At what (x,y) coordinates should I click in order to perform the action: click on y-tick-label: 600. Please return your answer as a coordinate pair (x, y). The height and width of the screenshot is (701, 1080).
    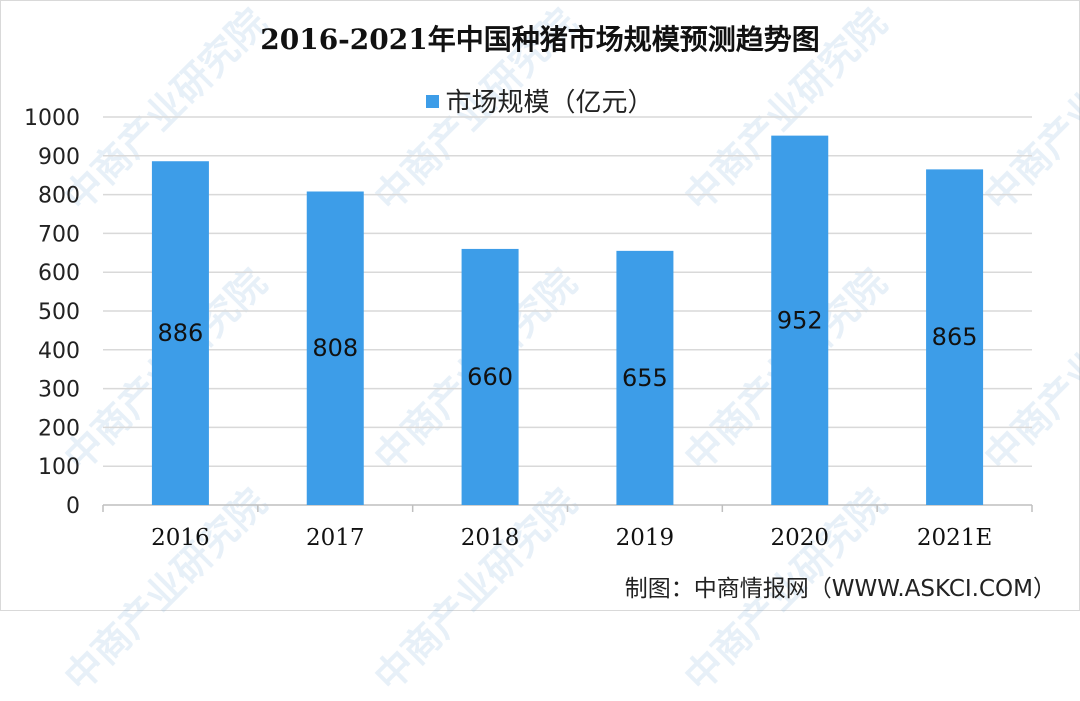
    Looking at the image, I should click on (59, 273).